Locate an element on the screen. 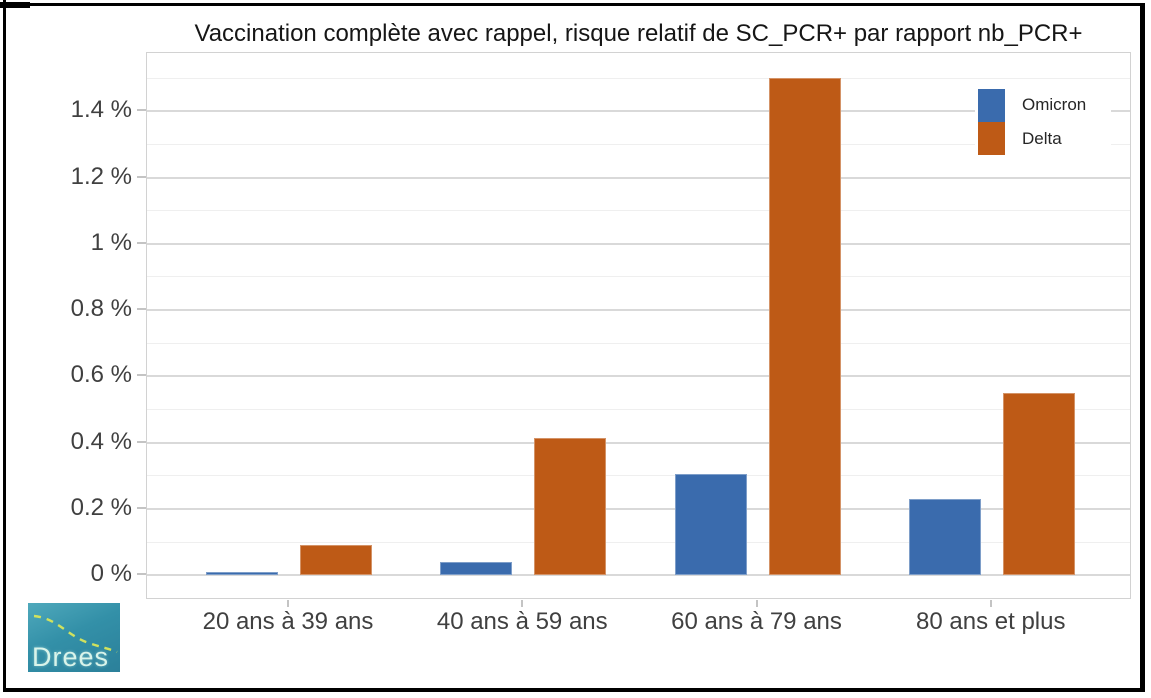 The width and height of the screenshot is (1151, 698). legend-swatch-delta is located at coordinates (991, 138).